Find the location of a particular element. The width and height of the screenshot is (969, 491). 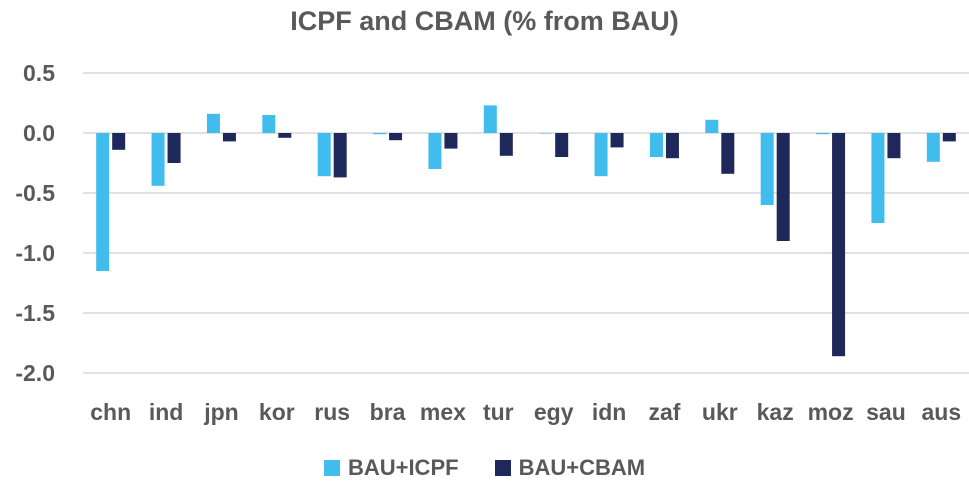

bar-bau-cbam-sau is located at coordinates (894, 146).